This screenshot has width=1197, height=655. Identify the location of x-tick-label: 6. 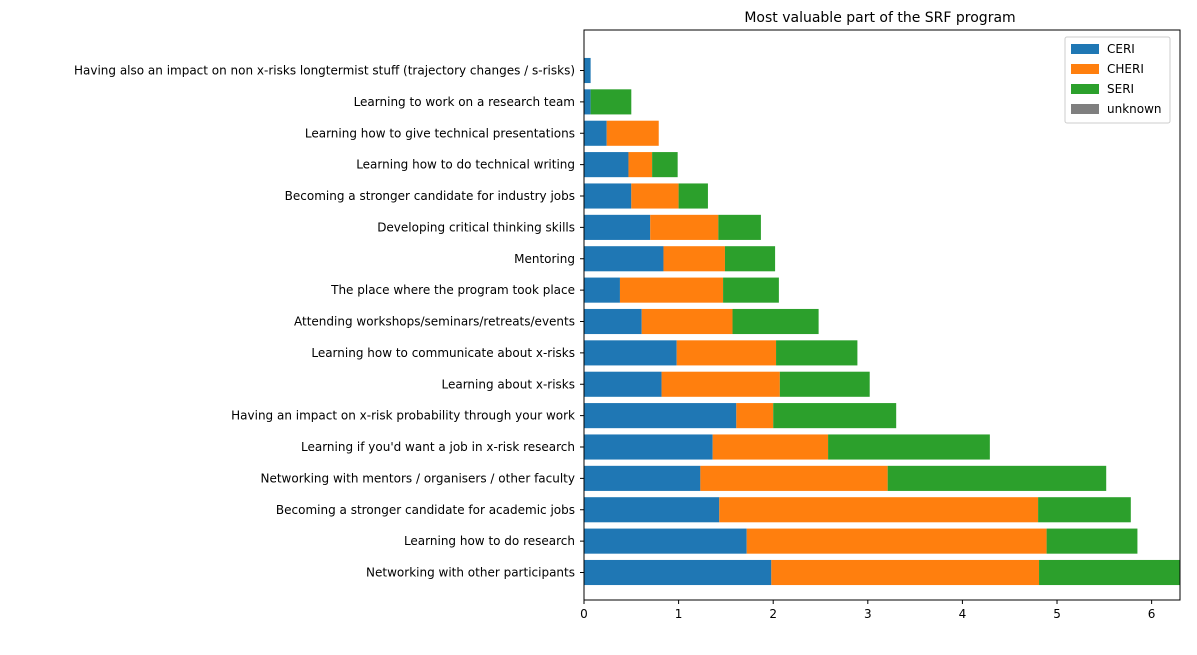
(1152, 614).